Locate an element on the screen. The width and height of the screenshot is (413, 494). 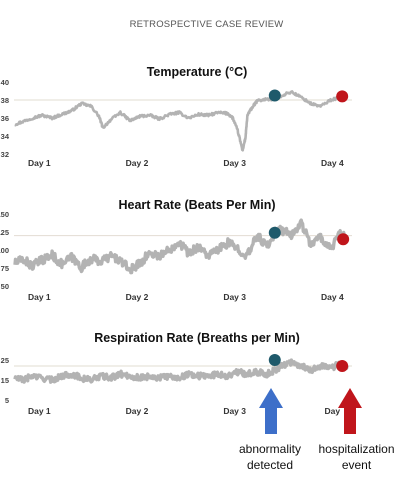
temperature-x-tick-label: Day 2 is located at coordinates (137, 163).